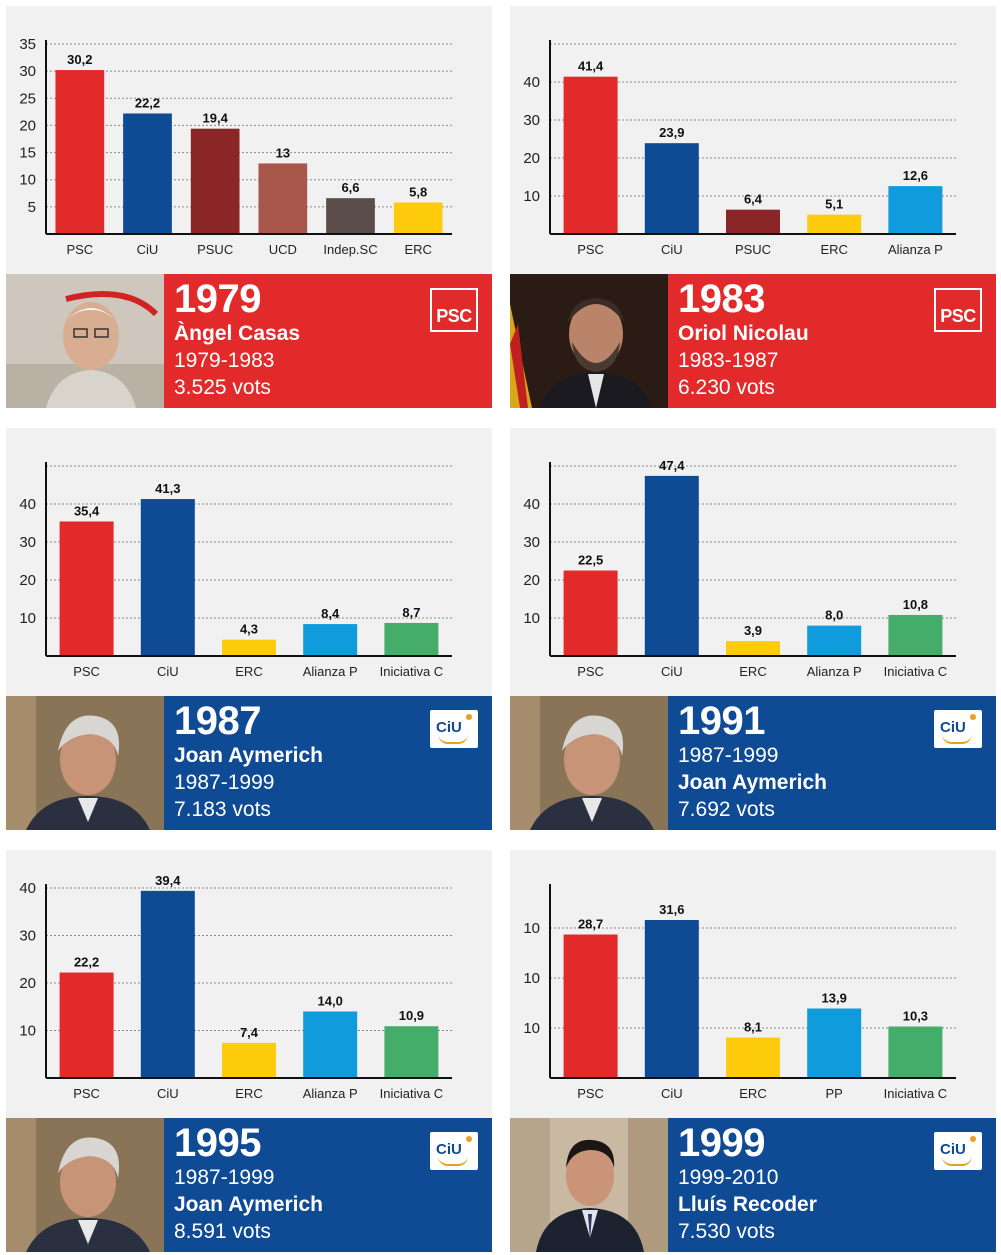 This screenshot has width=1001, height=1255. What do you see at coordinates (721, 721) in the screenshot?
I see `election-year: 1991` at bounding box center [721, 721].